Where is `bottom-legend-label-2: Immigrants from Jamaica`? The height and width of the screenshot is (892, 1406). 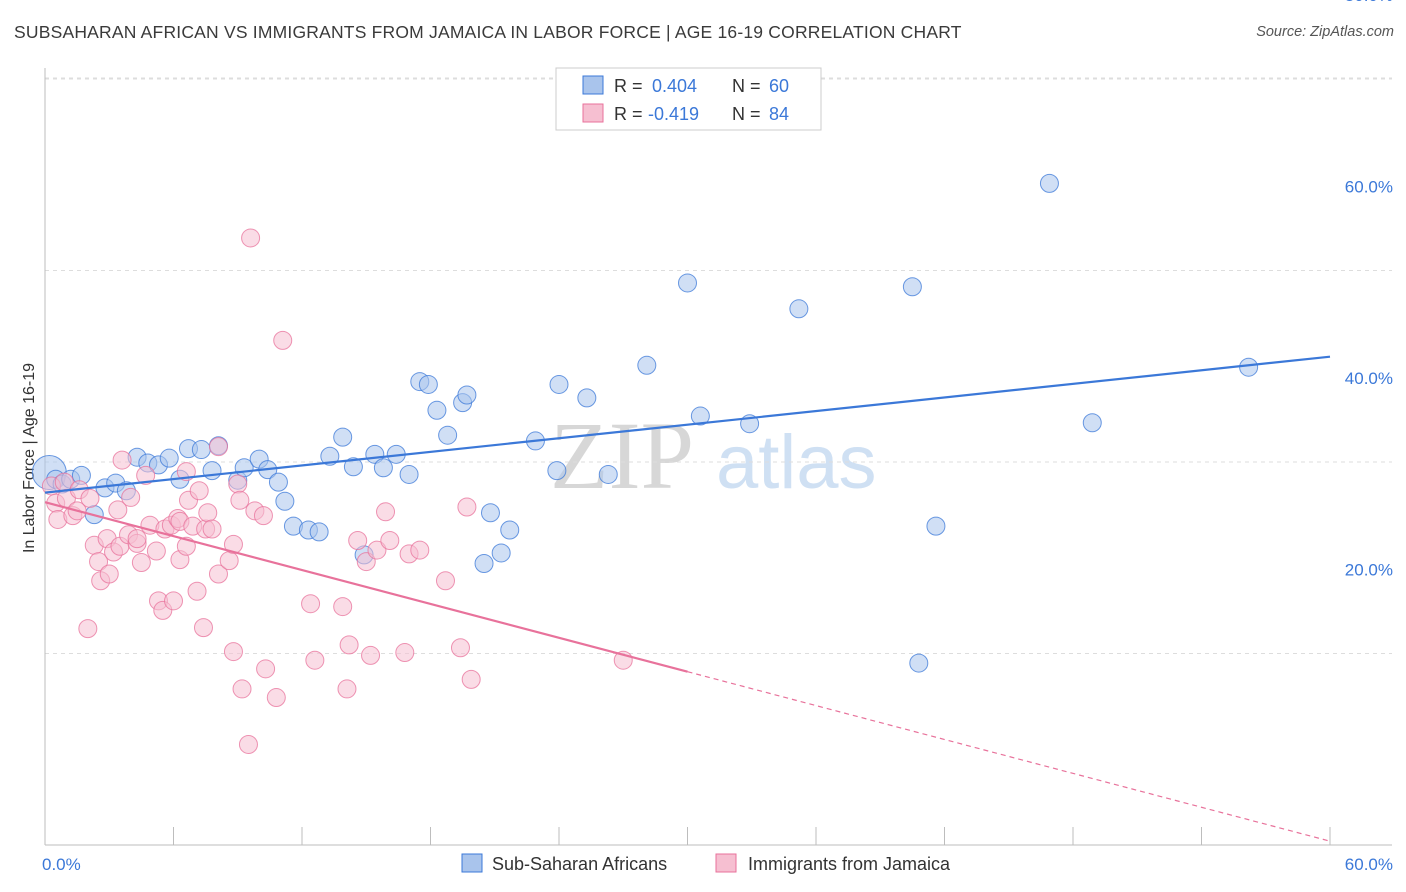
bottom-legend-label-2: Immigrants from Jamaica is located at coordinates (849, 864).